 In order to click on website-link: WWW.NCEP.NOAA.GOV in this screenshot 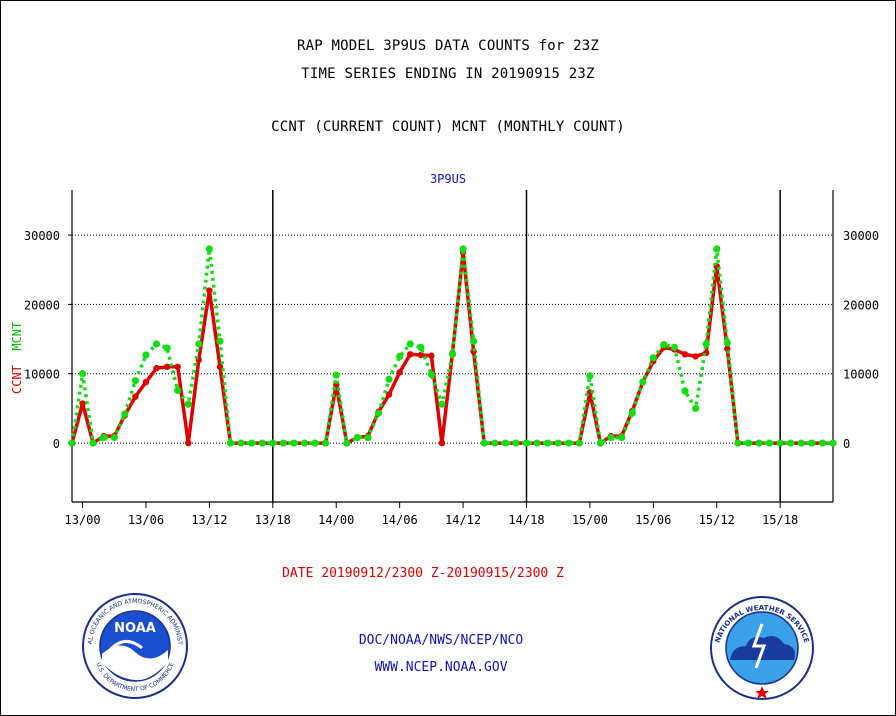, I will do `click(441, 667)`.